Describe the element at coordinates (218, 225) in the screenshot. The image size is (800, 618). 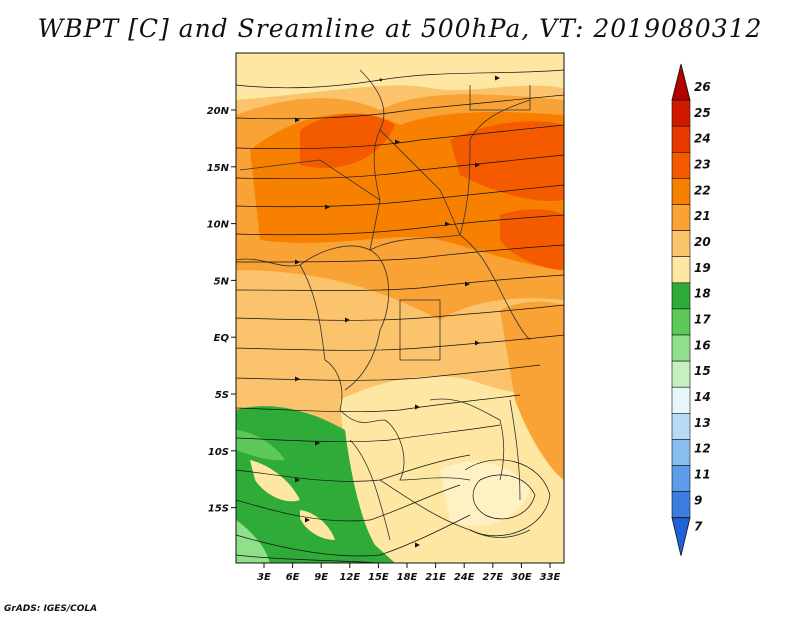
I see `lat-label: 10N` at that location.